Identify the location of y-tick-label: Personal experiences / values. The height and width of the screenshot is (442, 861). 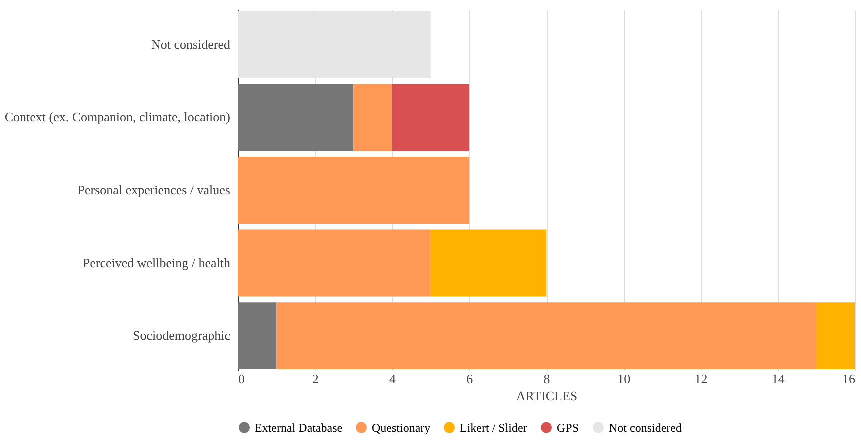
(154, 190).